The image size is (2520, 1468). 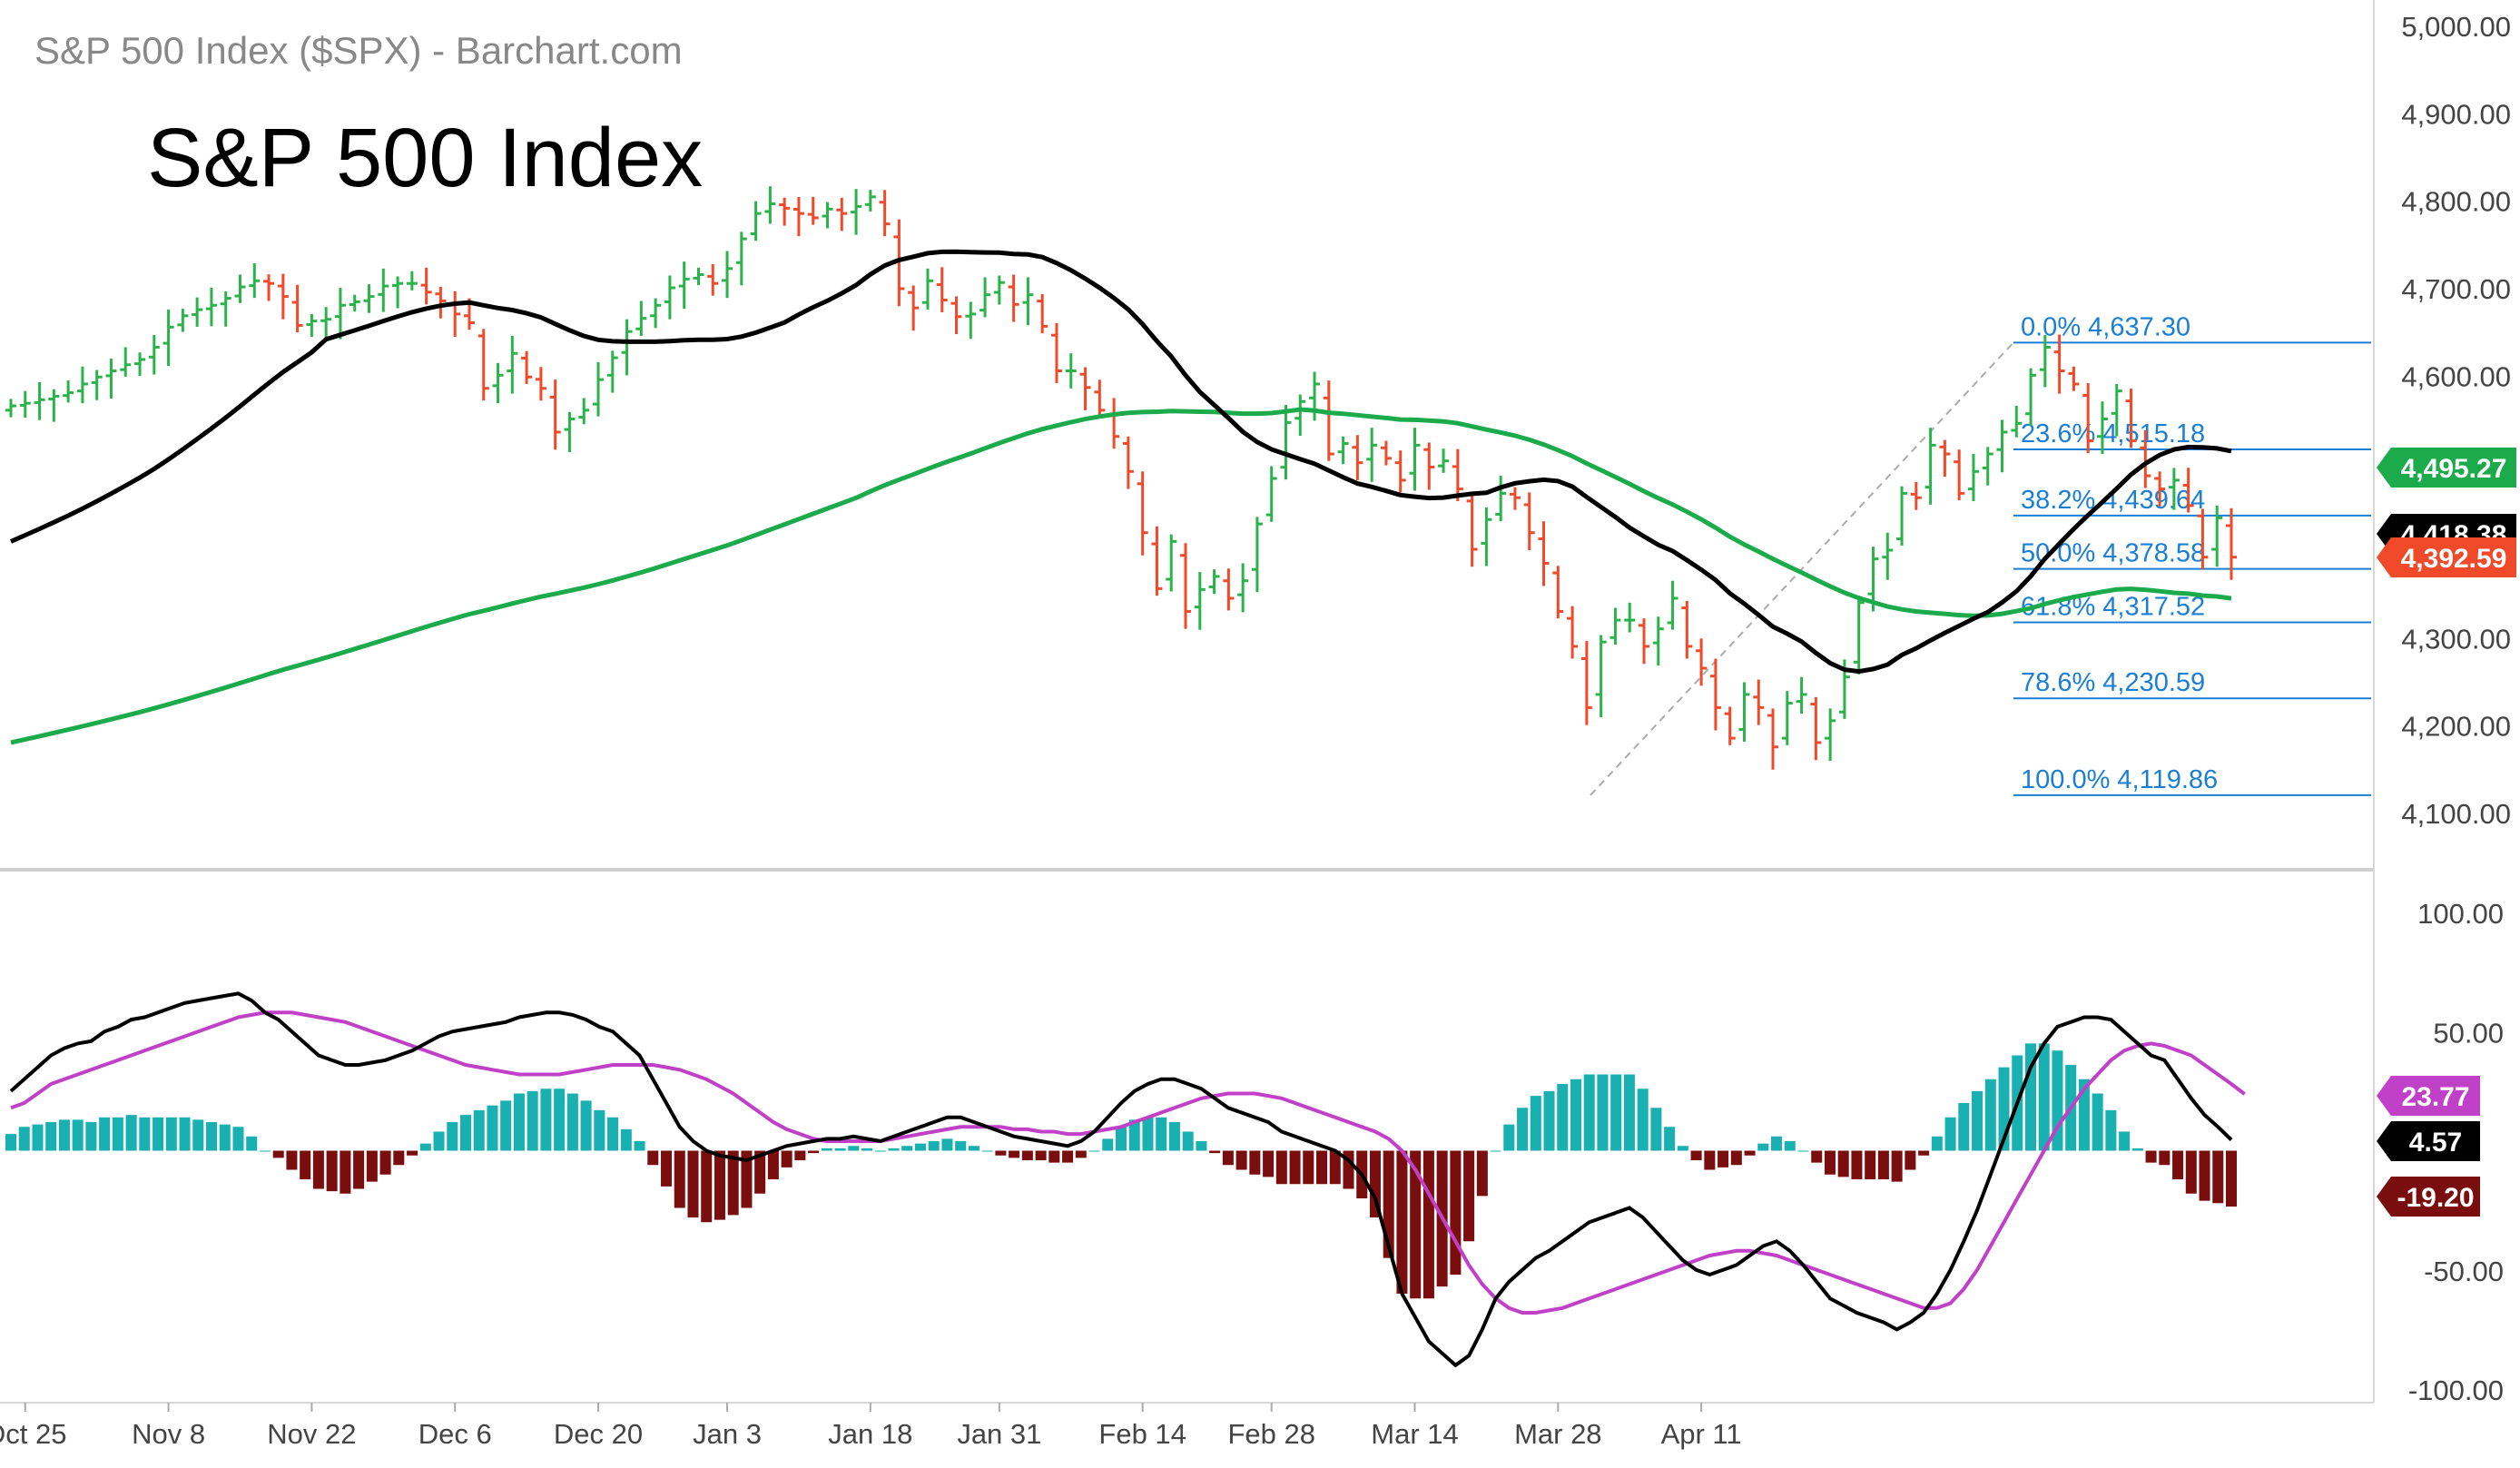 What do you see at coordinates (1142, 1434) in the screenshot?
I see `x-tick-label: Feb 14` at bounding box center [1142, 1434].